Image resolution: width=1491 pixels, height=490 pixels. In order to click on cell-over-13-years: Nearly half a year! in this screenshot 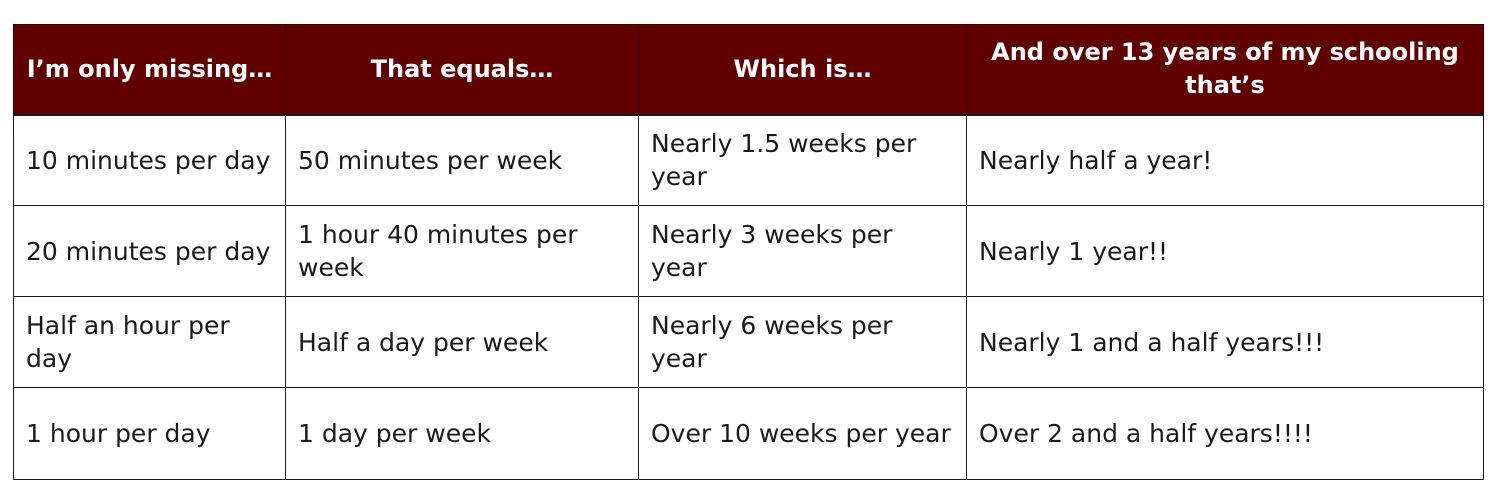, I will do `click(1225, 160)`.